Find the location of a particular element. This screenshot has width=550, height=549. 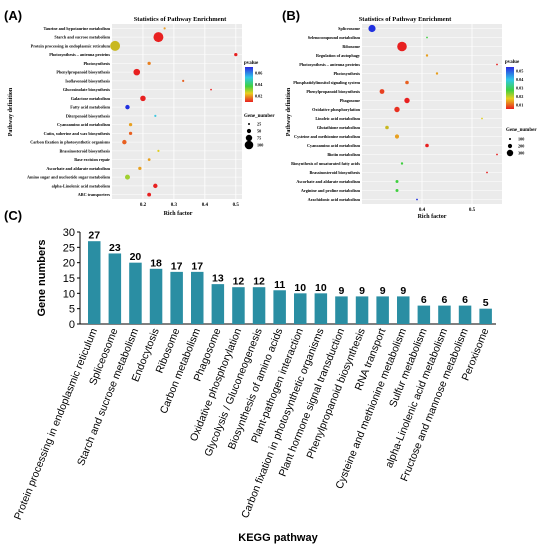

y-tick-label: Glutathione metabolism is located at coordinates (339, 127).